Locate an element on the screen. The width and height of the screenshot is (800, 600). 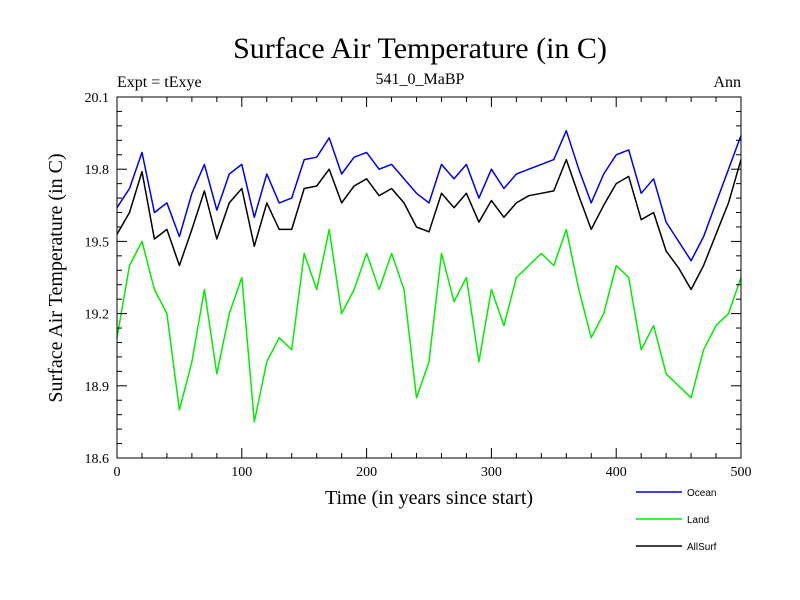
y-tick-label: 19.8 is located at coordinates (97, 170).